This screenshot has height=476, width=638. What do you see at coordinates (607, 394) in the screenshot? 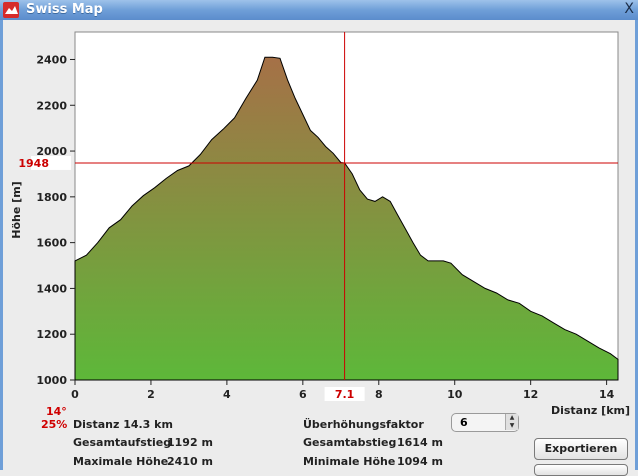
I see `x-tick-label: 14` at bounding box center [607, 394].